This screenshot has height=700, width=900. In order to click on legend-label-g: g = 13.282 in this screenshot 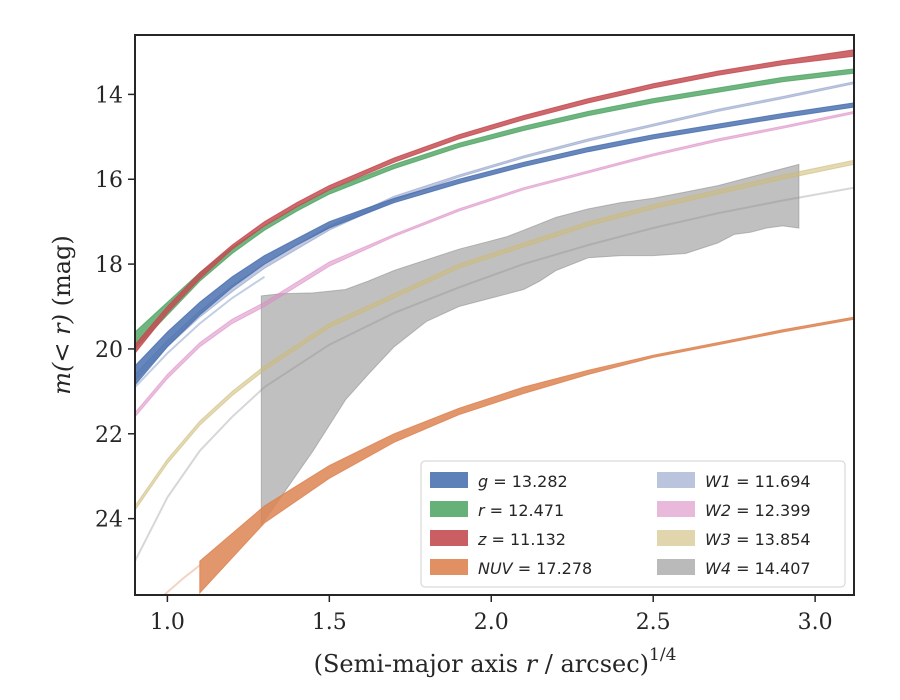, I will do `click(523, 481)`.